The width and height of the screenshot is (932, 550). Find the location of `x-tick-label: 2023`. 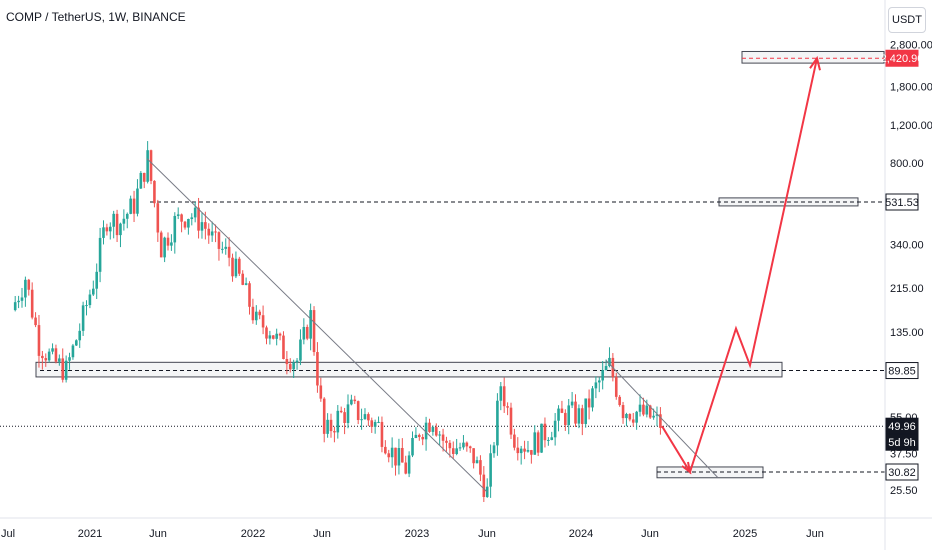

x-tick-label: 2023 is located at coordinates (417, 534).